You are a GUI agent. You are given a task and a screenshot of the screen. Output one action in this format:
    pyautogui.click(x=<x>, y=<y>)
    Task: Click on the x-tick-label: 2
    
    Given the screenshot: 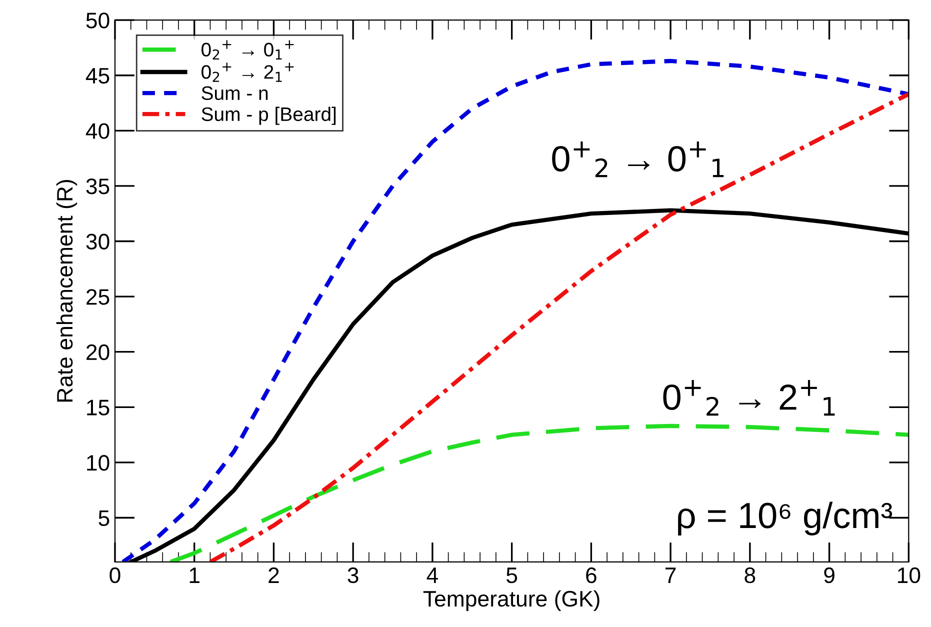 What is the action you would take?
    pyautogui.click(x=273, y=575)
    